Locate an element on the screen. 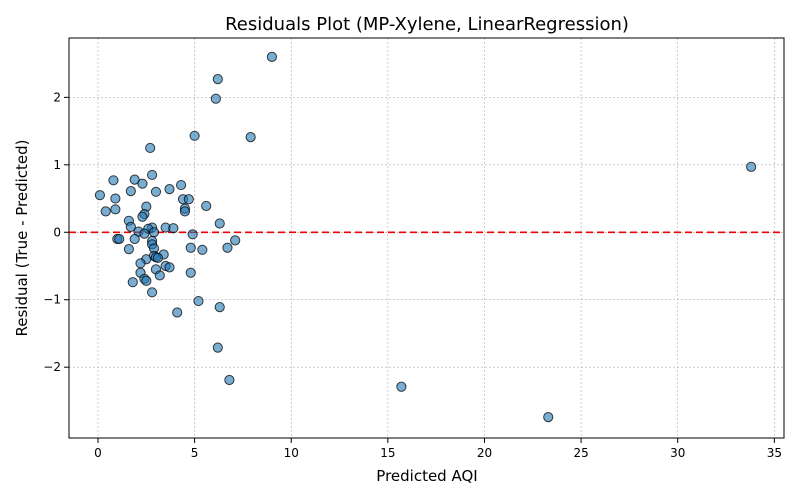 Image resolution: width=800 pixels, height=504 pixels. x-tick-label: 20 is located at coordinates (484, 453).